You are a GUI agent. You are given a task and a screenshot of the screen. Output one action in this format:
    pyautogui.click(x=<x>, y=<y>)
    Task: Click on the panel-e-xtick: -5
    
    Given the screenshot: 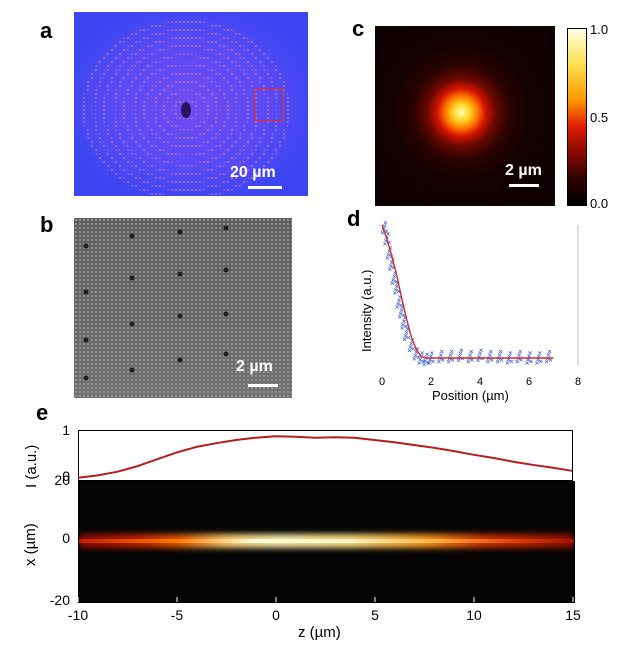 What is the action you would take?
    pyautogui.click(x=177, y=615)
    